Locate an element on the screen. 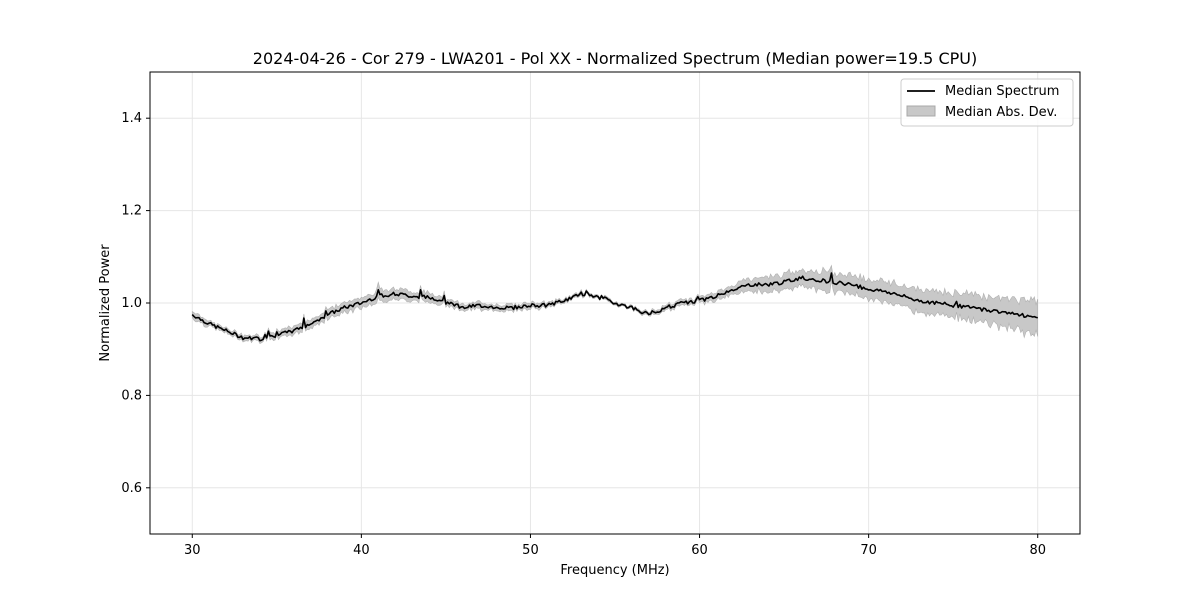 Image resolution: width=1200 pixels, height=600 pixels. y-tick-label: 1.2 is located at coordinates (131, 211).